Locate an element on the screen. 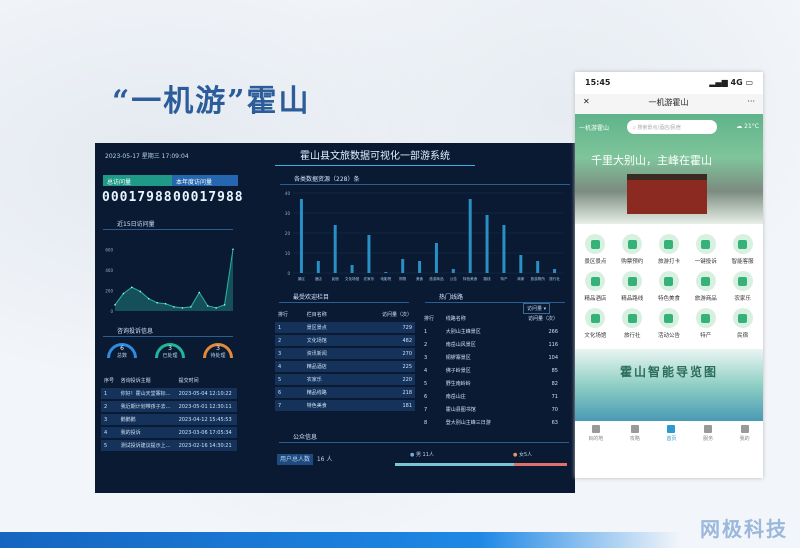 This screenshot has width=800, height=548. table-cell: 特色美食 is located at coordinates (327, 405).